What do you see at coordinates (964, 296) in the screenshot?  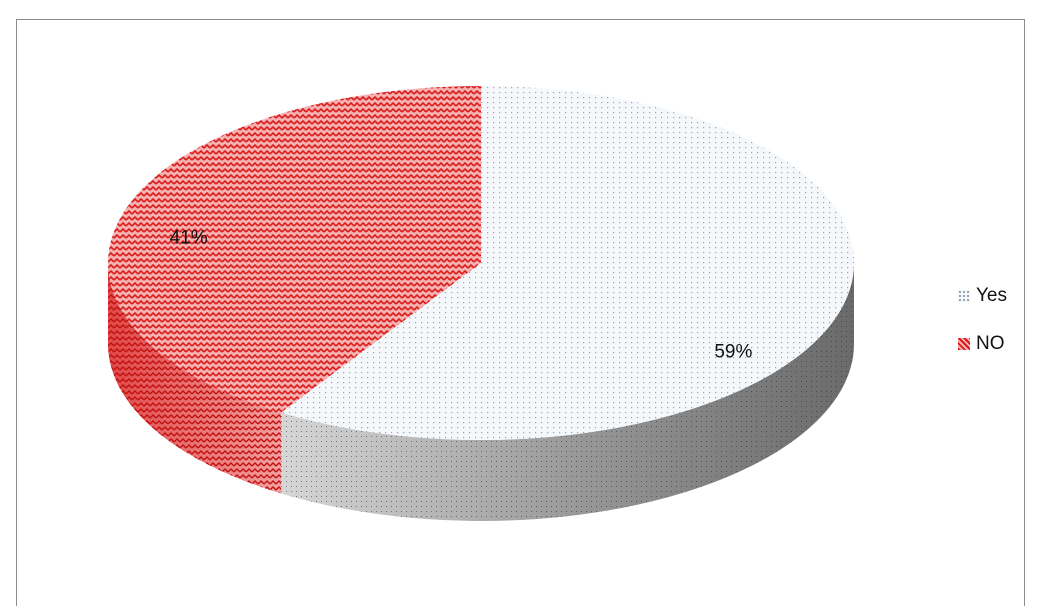 I see `legend-swatch-yes` at bounding box center [964, 296].